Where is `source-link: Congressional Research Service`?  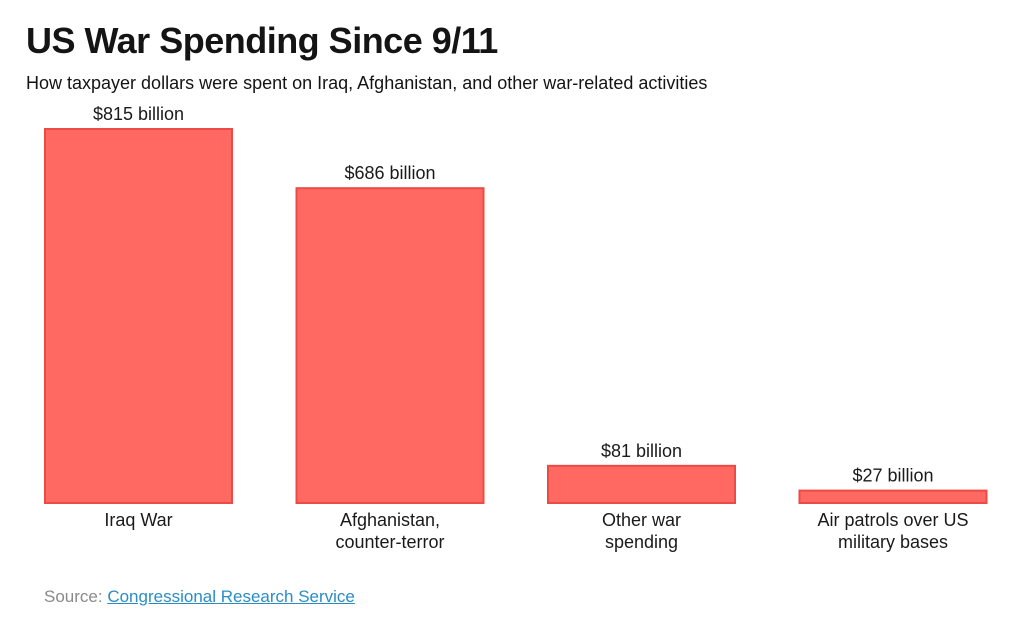
source-link: Congressional Research Service is located at coordinates (231, 596).